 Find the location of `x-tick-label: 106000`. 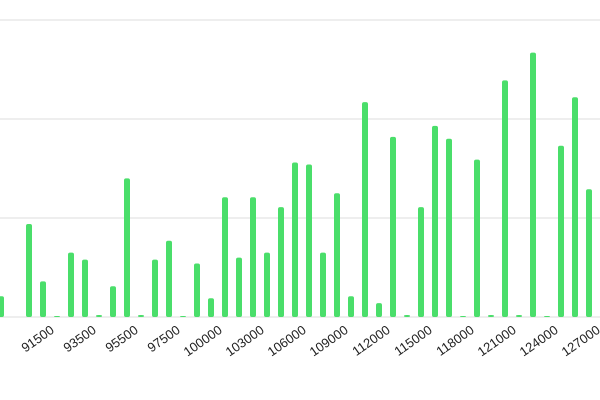

x-tick-label: 106000 is located at coordinates (287, 340).